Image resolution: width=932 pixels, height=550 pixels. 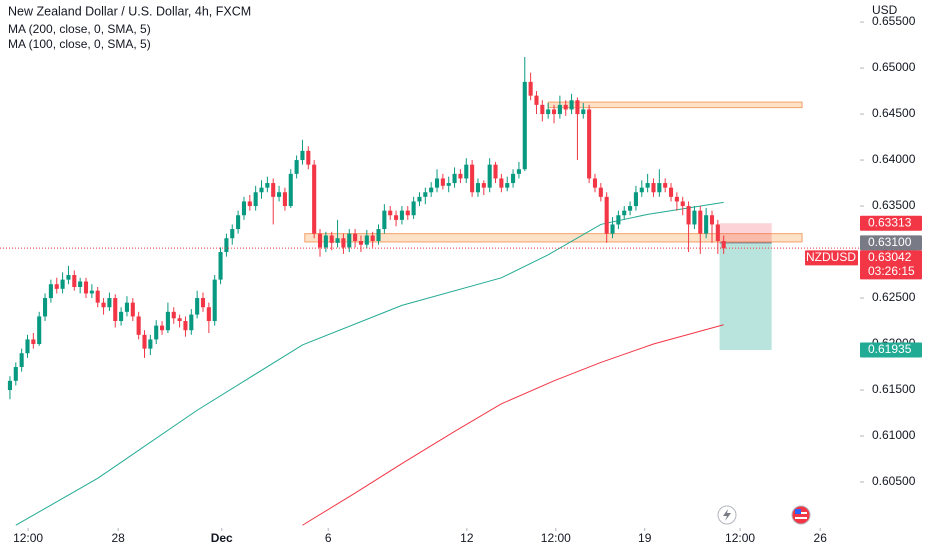 I want to click on price-label: 0.63313, so click(x=890, y=222).